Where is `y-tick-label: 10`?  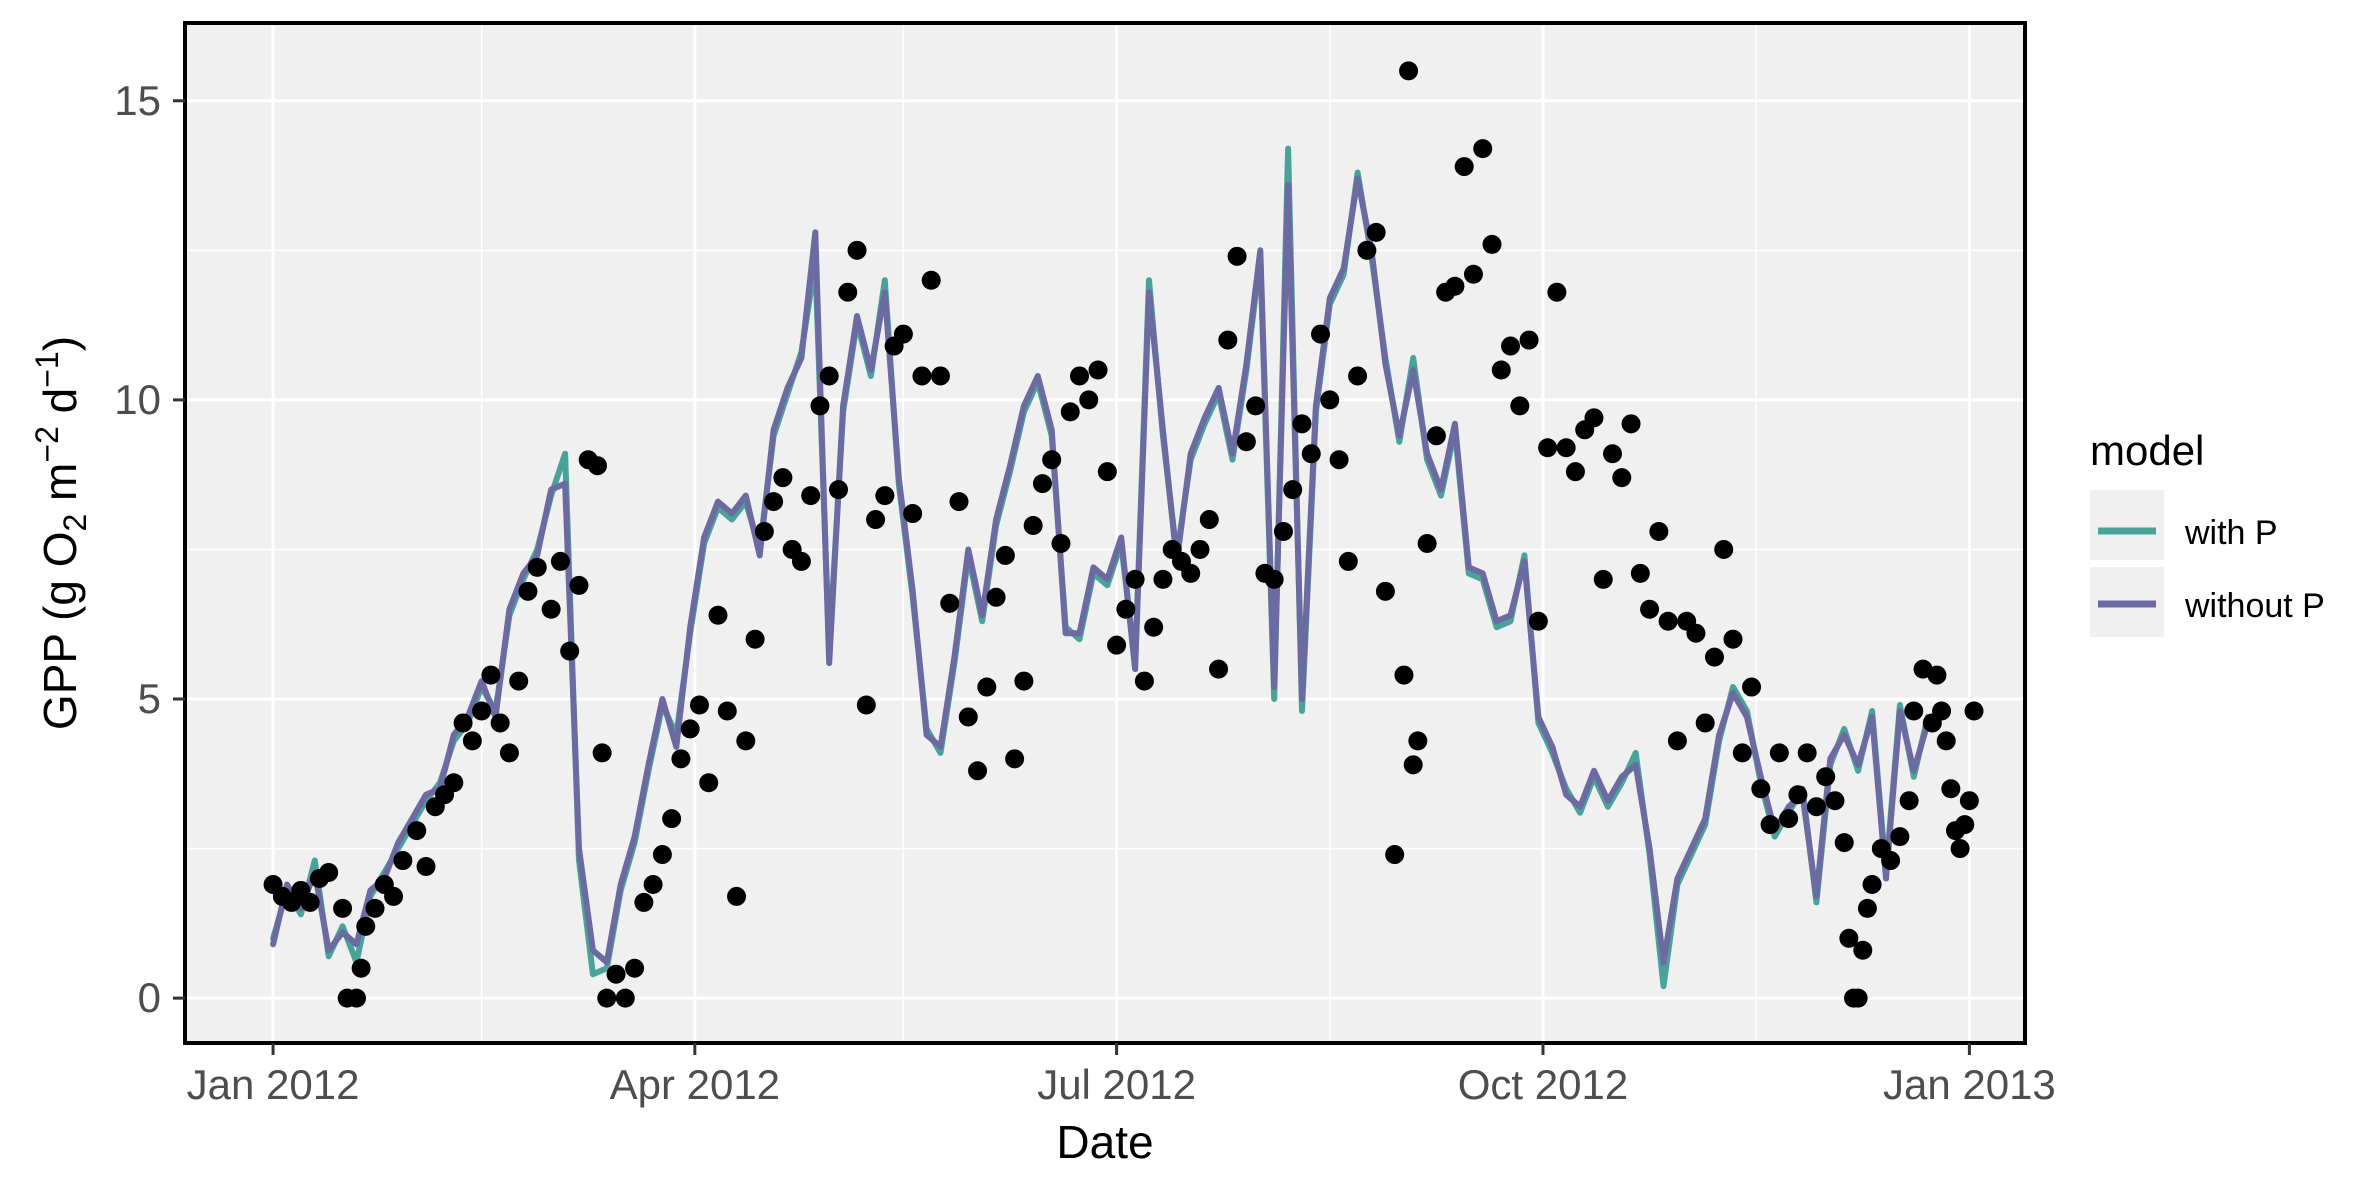 y-tick-label: 10 is located at coordinates (137, 399).